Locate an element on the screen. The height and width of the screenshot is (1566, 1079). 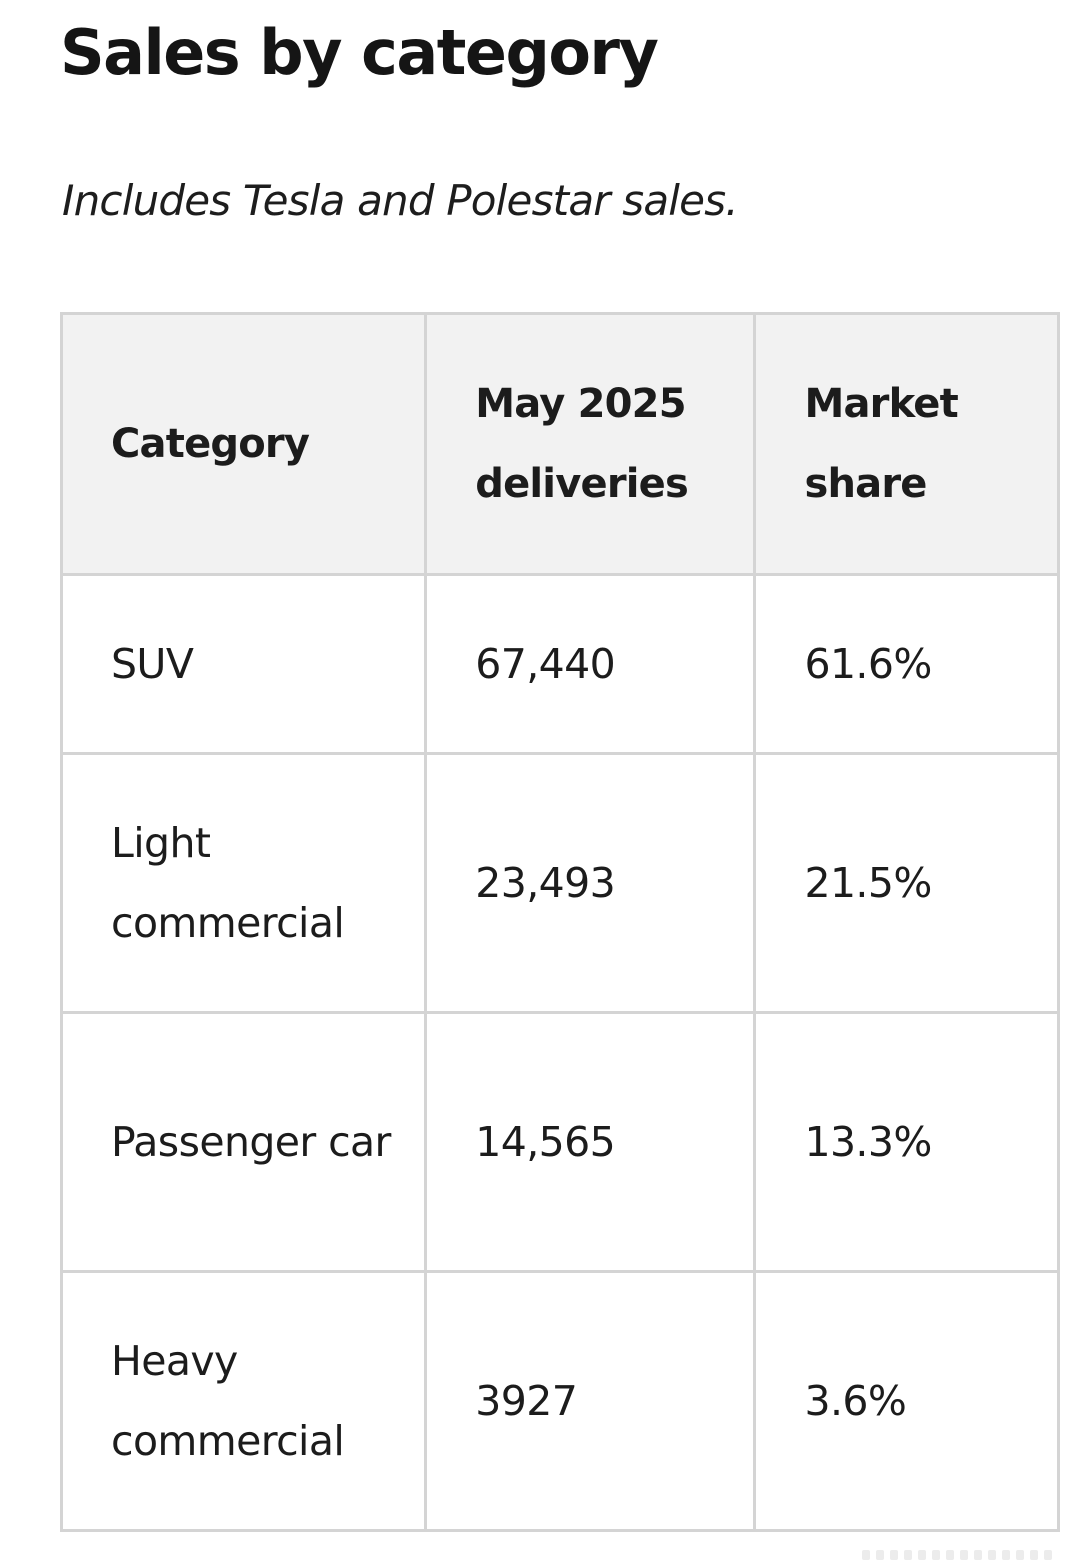
table-row: SUV 67,440 61.6% is located at coordinates (559, 664).